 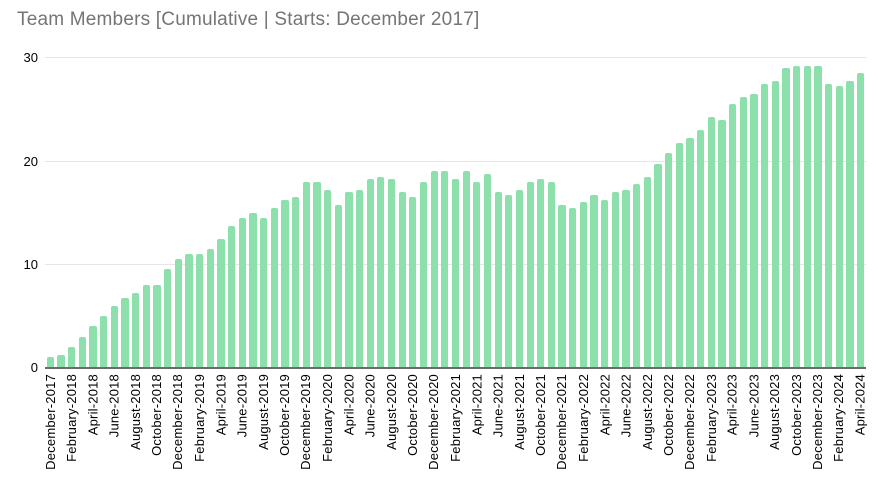 I want to click on bar-March-2020, so click(x=338, y=286).